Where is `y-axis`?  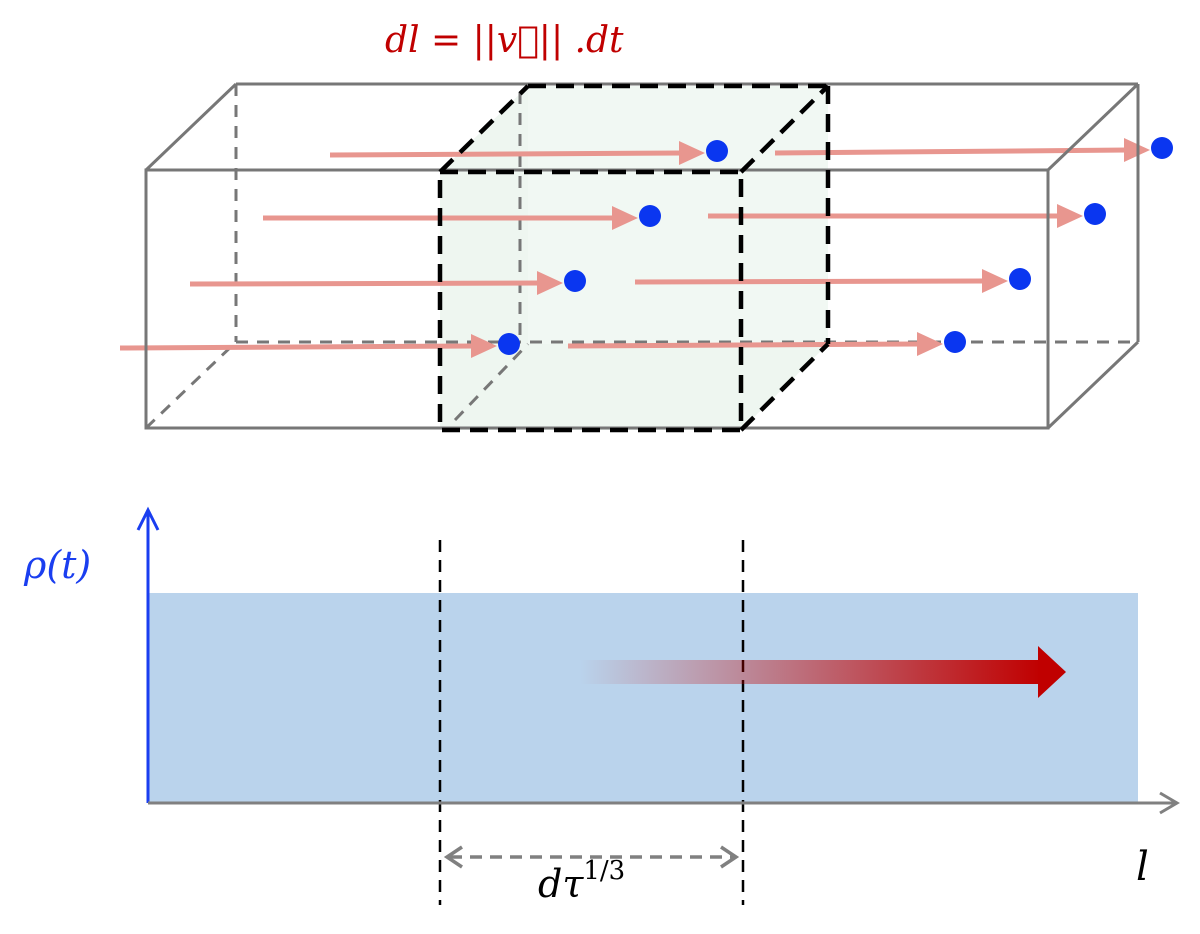 y-axis is located at coordinates (148, 654).